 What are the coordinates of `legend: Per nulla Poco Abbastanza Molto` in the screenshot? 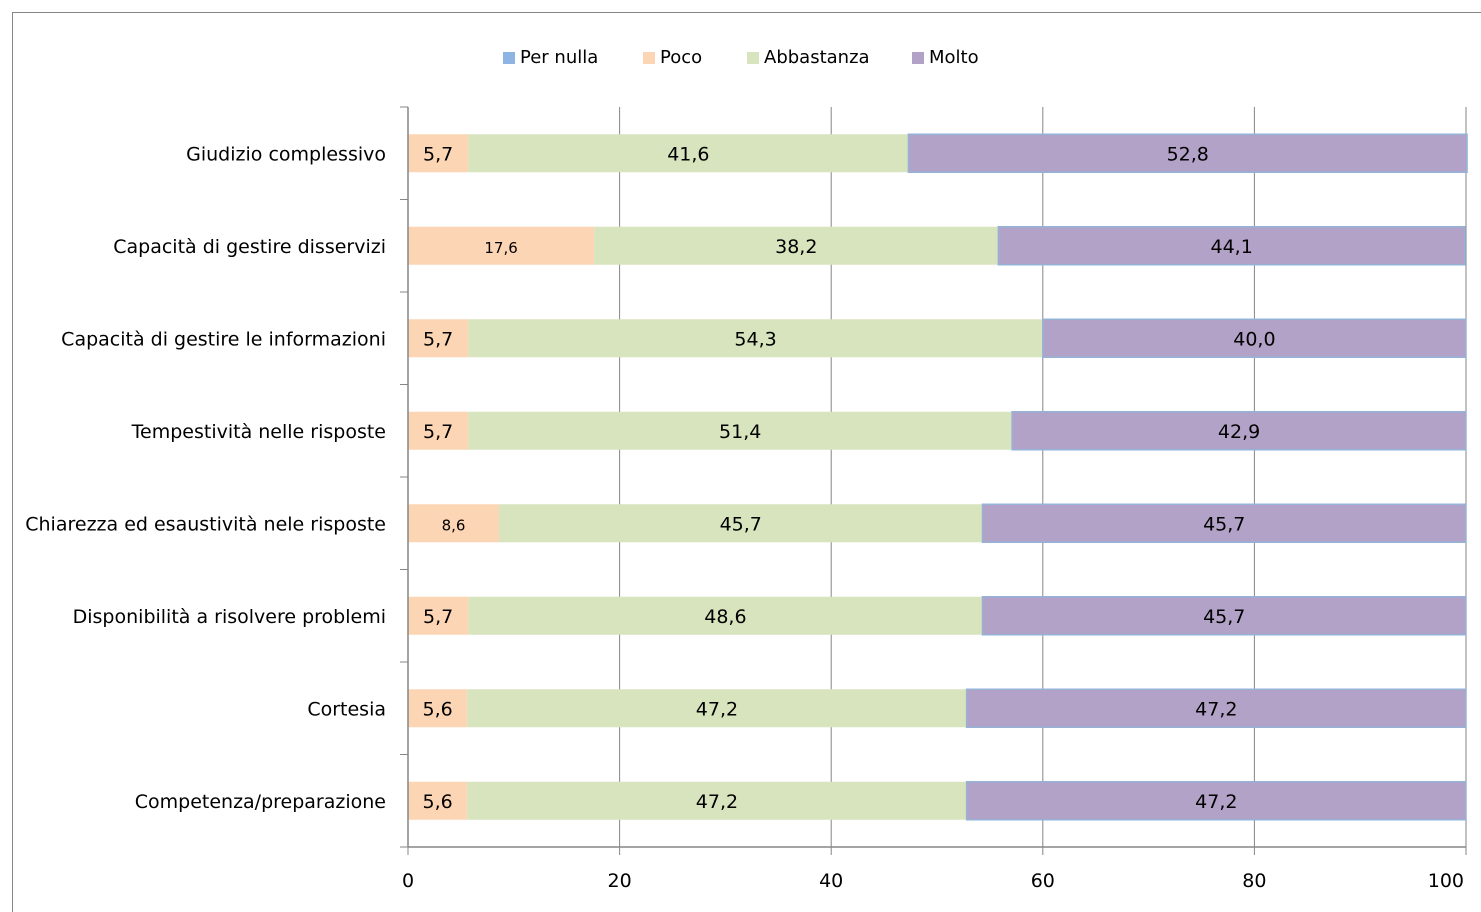 It's located at (741, 57).